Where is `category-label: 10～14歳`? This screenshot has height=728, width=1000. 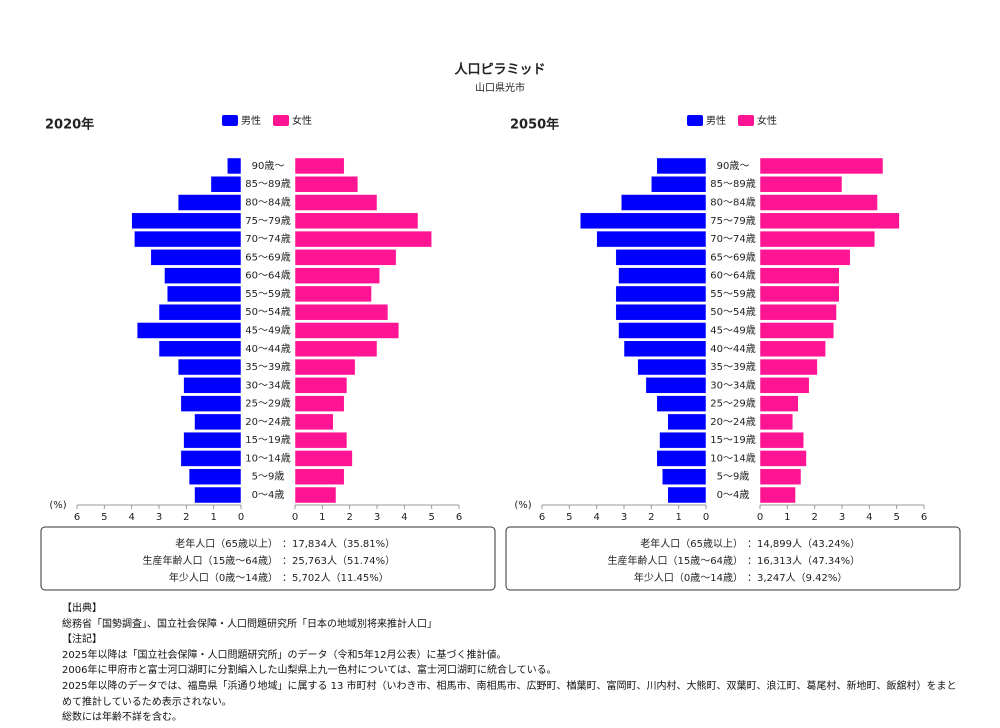
category-label: 10～14歳 is located at coordinates (267, 458).